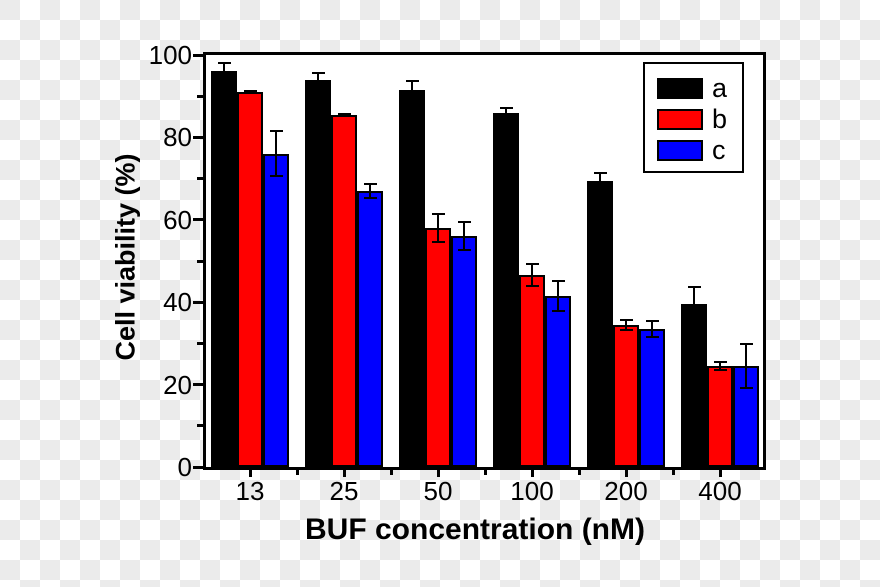 The width and height of the screenshot is (880, 587). What do you see at coordinates (125, 257) in the screenshot?
I see `y-axis-title: Cell viability (%)` at bounding box center [125, 257].